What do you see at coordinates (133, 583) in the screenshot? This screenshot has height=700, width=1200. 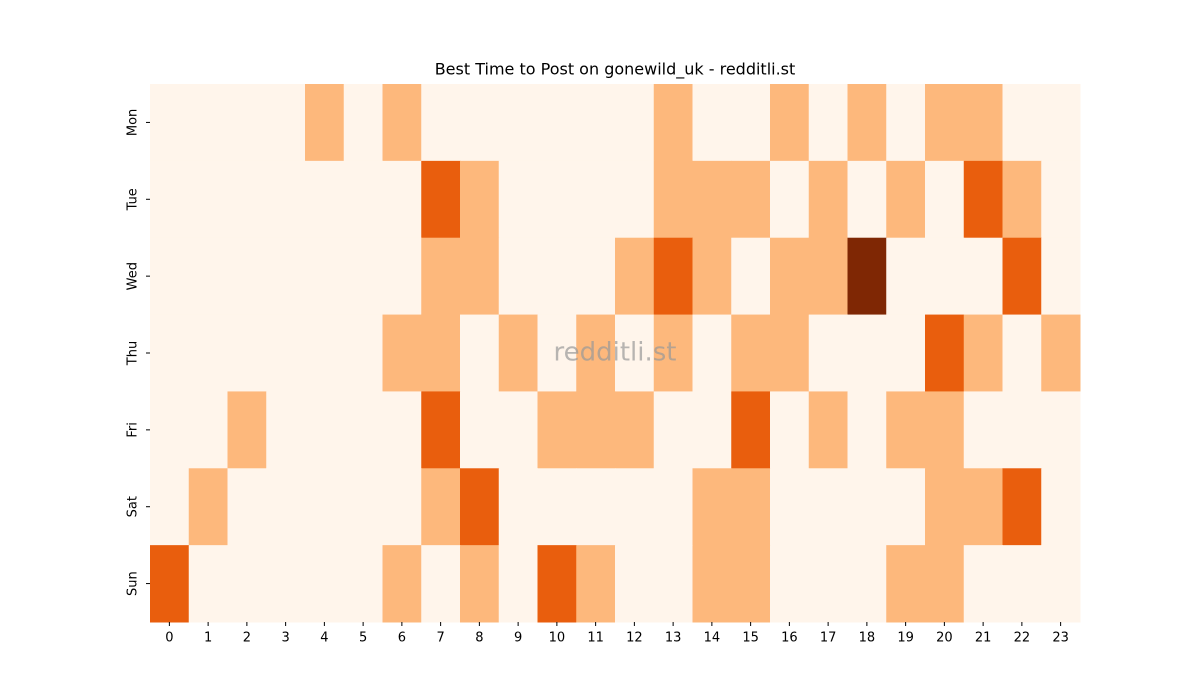 I see `y-tick-label: Sun` at bounding box center [133, 583].